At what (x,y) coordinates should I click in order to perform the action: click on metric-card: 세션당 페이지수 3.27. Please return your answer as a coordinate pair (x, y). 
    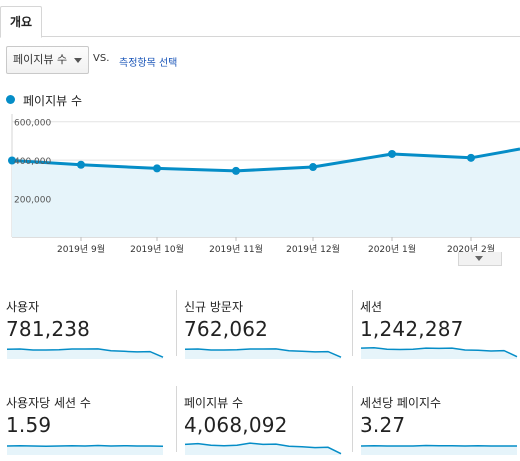
    Looking at the image, I should click on (440, 421).